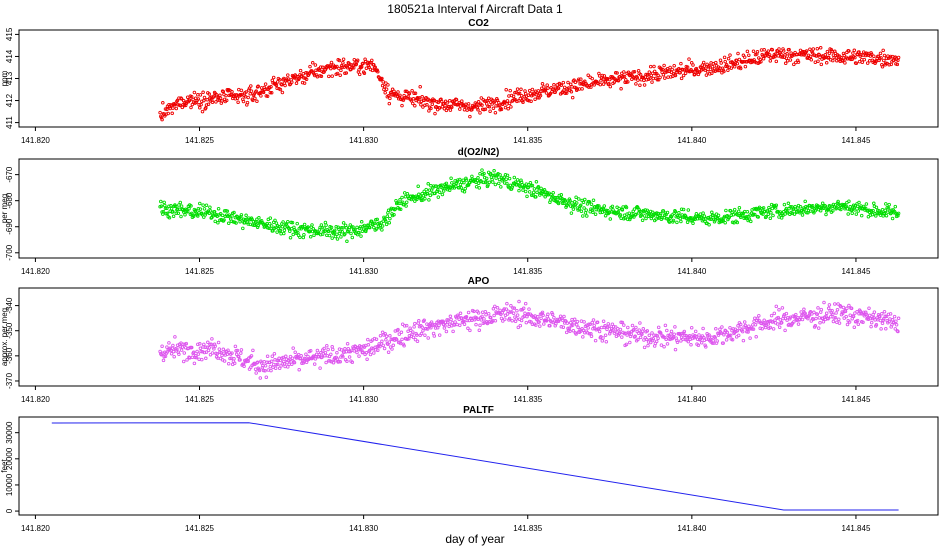  Describe the element at coordinates (363, 140) in the screenshot. I see `x-tick-label: 141.830` at that location.